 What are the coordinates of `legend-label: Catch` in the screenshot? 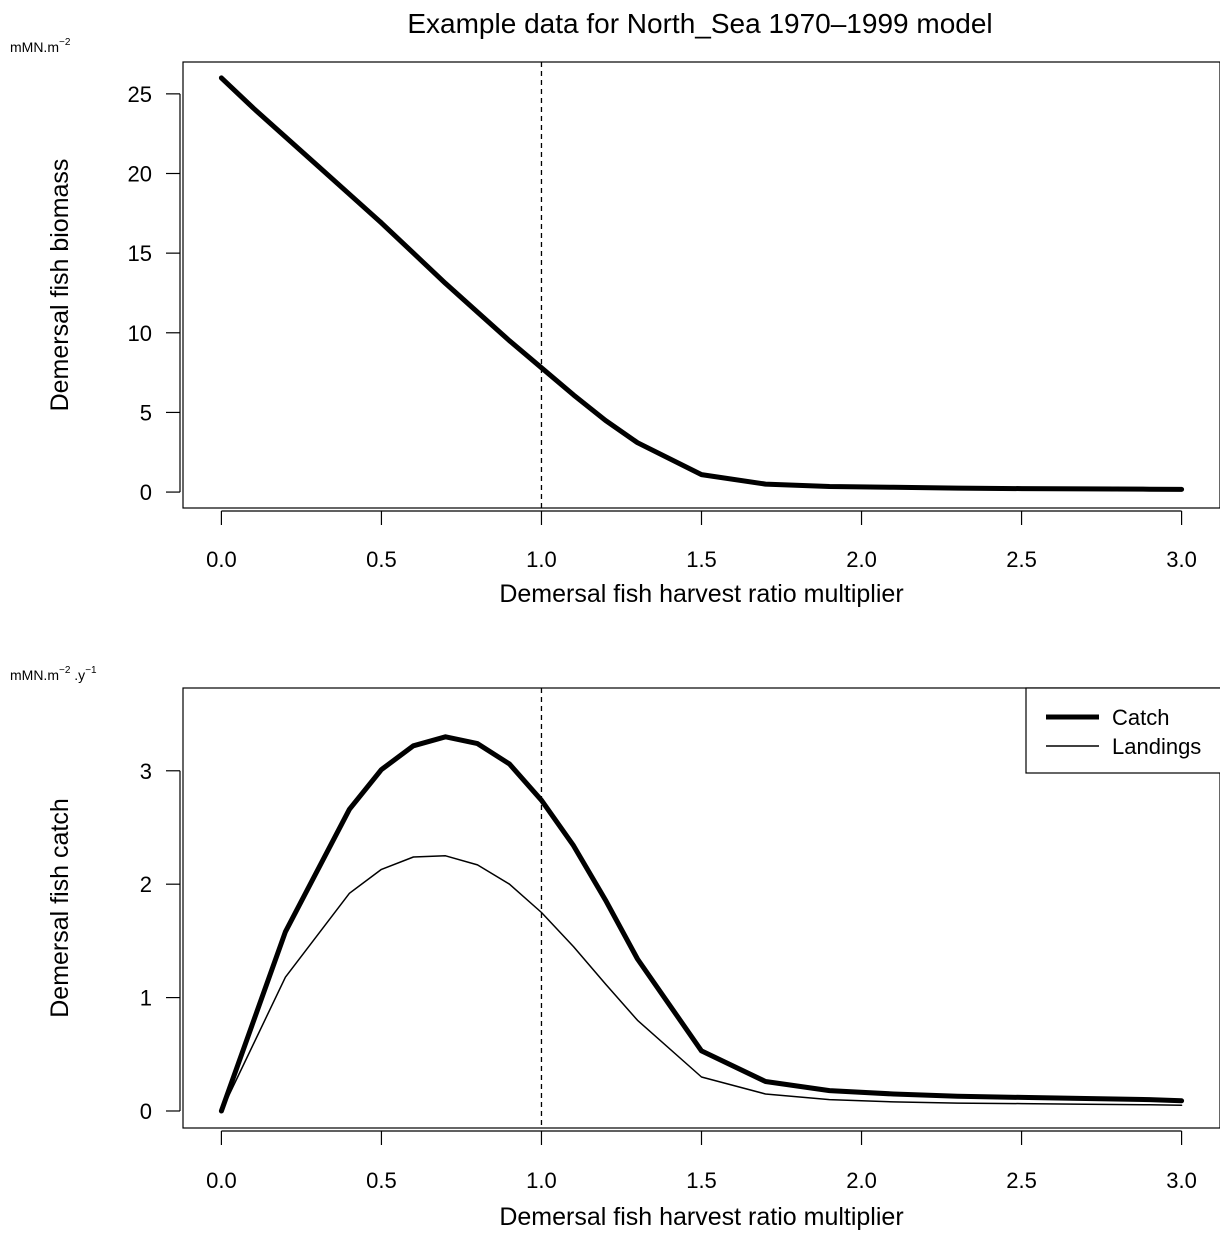 It's located at (1140, 717).